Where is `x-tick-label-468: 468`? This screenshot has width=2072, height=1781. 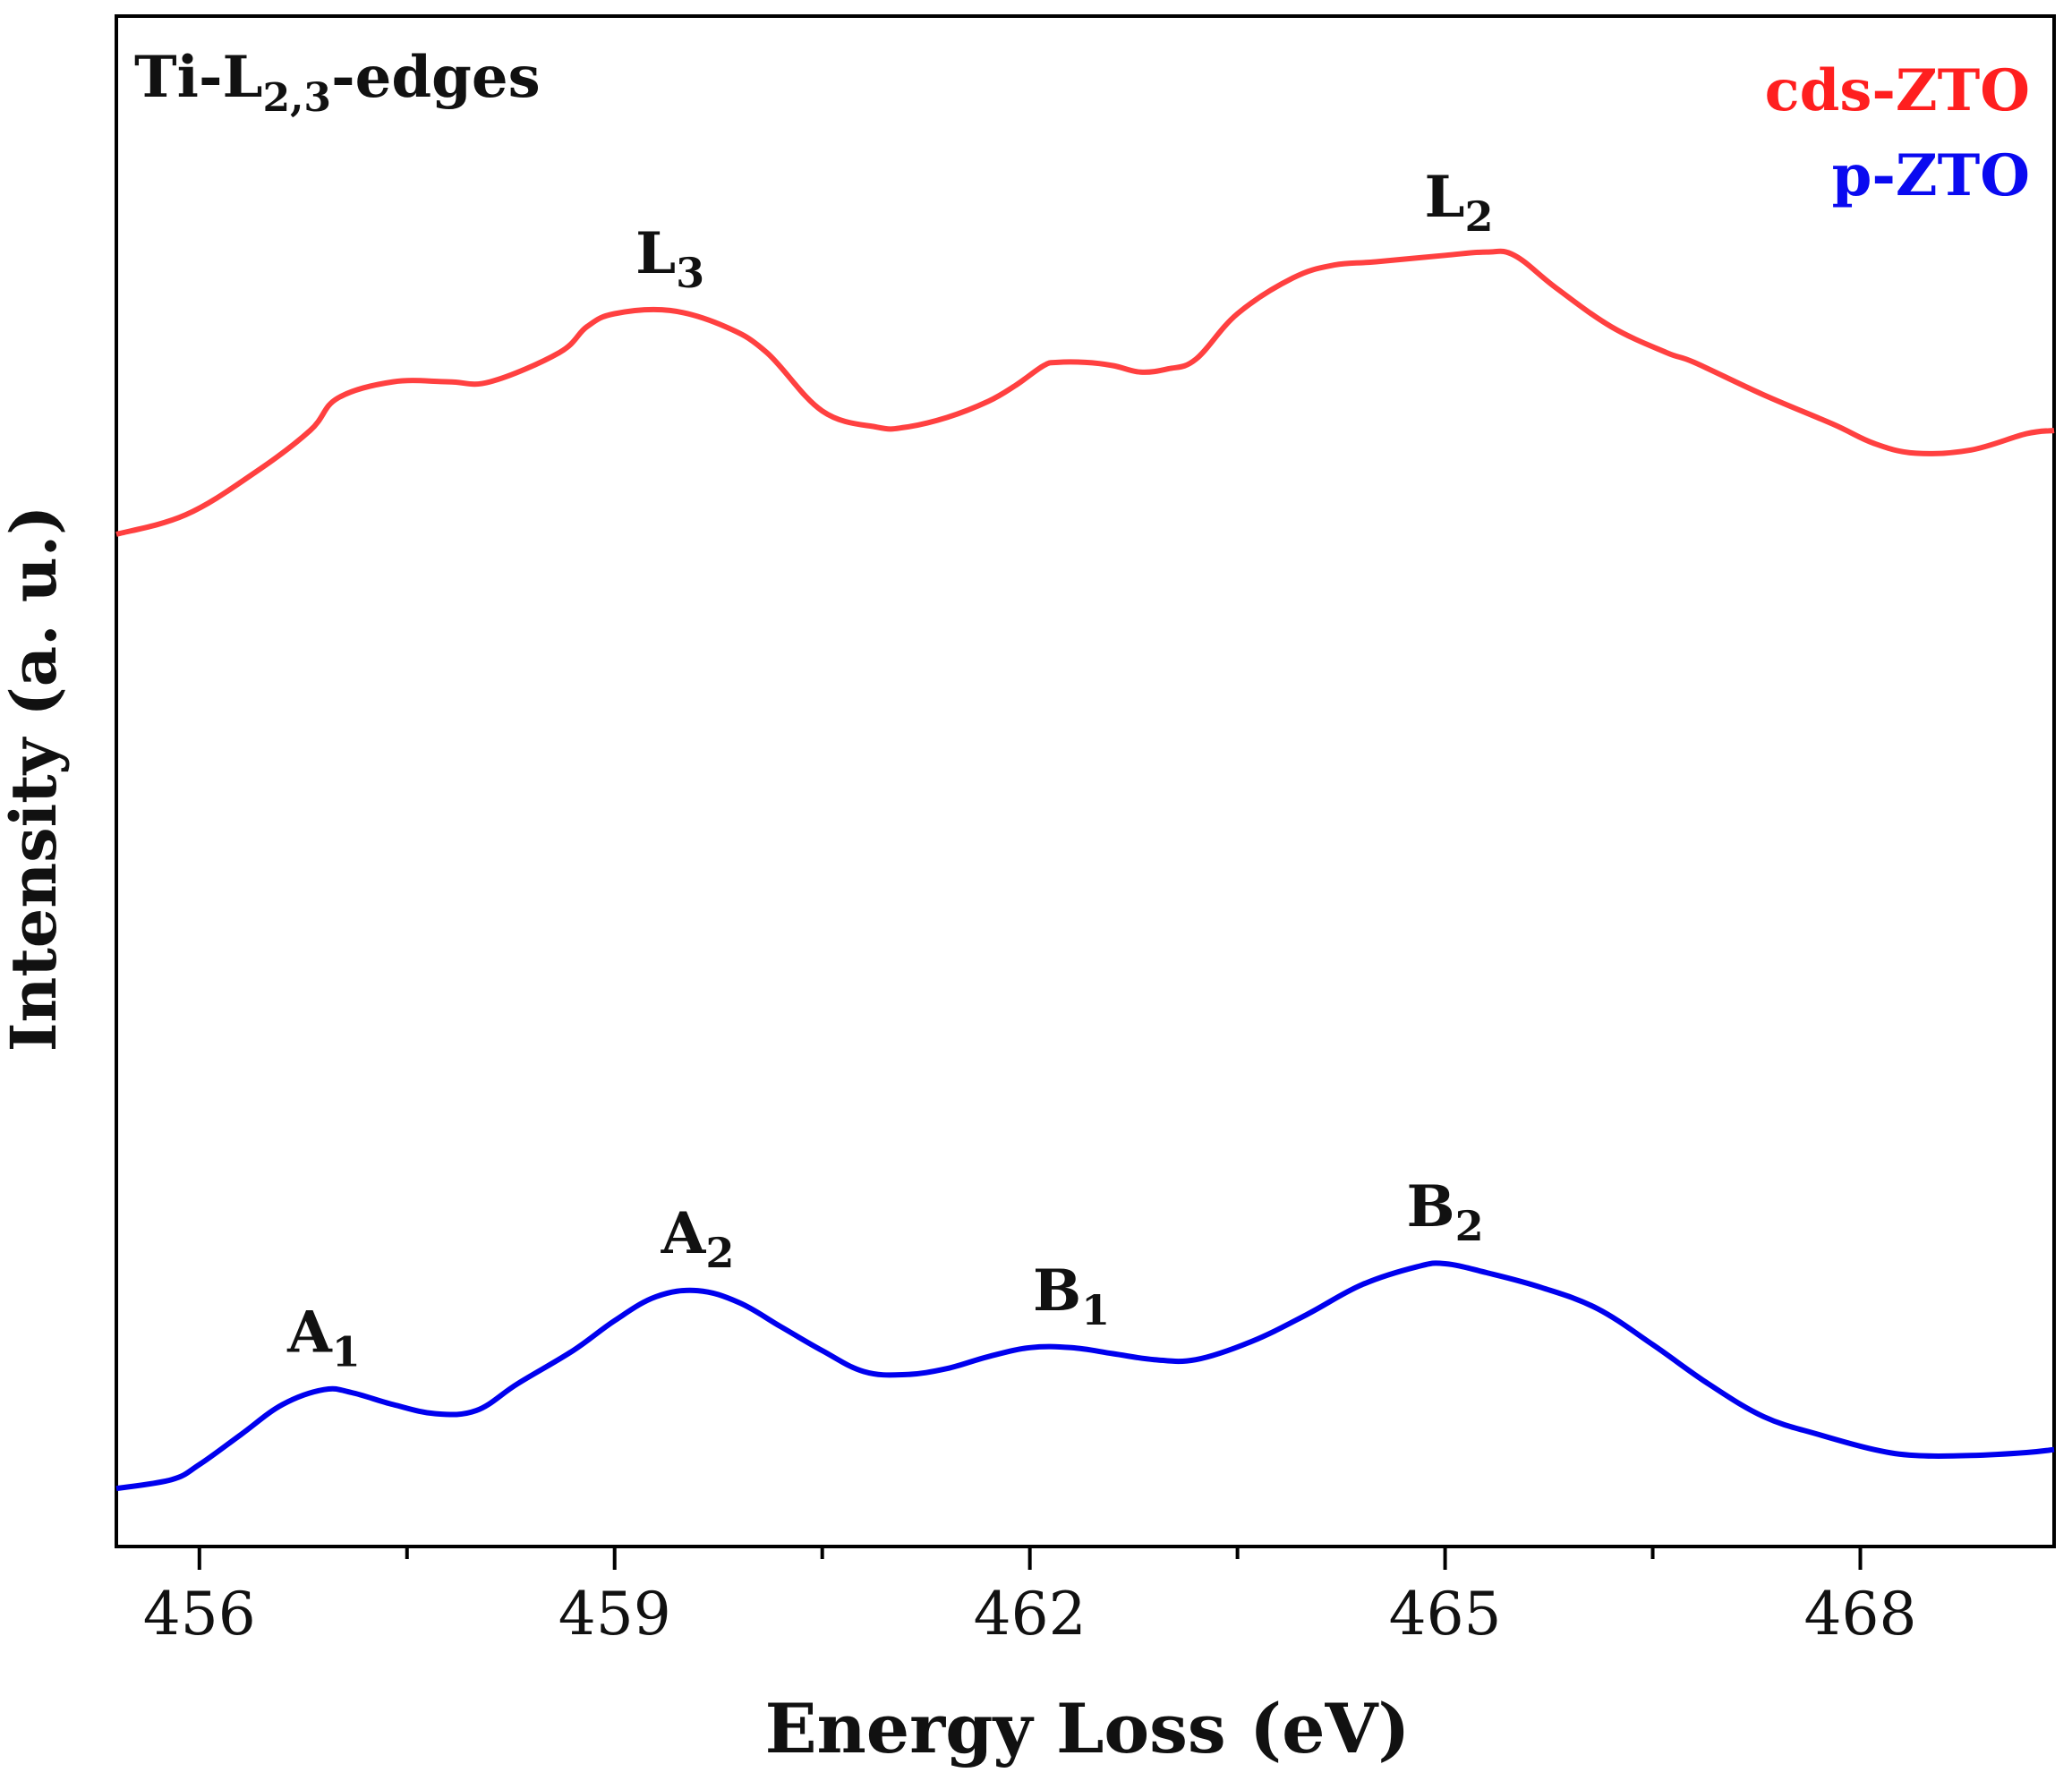 x-tick-label-468: 468 is located at coordinates (1860, 1614).